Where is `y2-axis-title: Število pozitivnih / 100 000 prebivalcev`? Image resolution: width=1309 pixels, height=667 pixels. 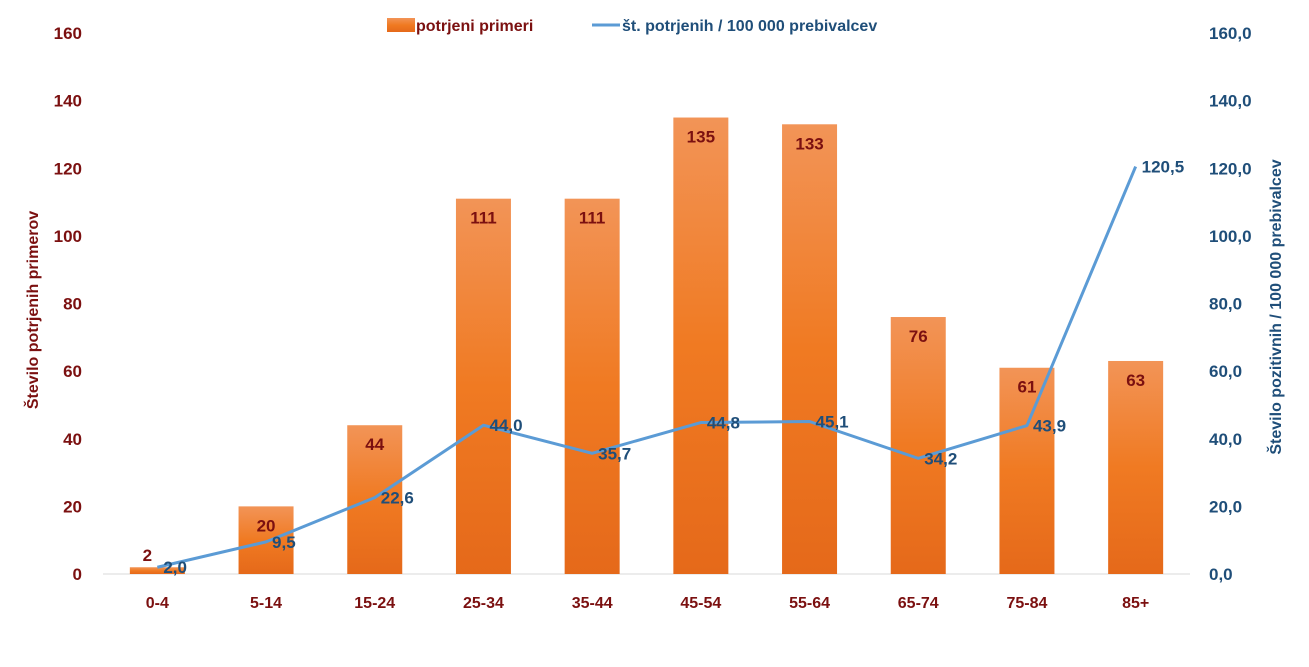
y2-axis-title: Število pozitivnih / 100 000 prebivalcev is located at coordinates (1275, 306).